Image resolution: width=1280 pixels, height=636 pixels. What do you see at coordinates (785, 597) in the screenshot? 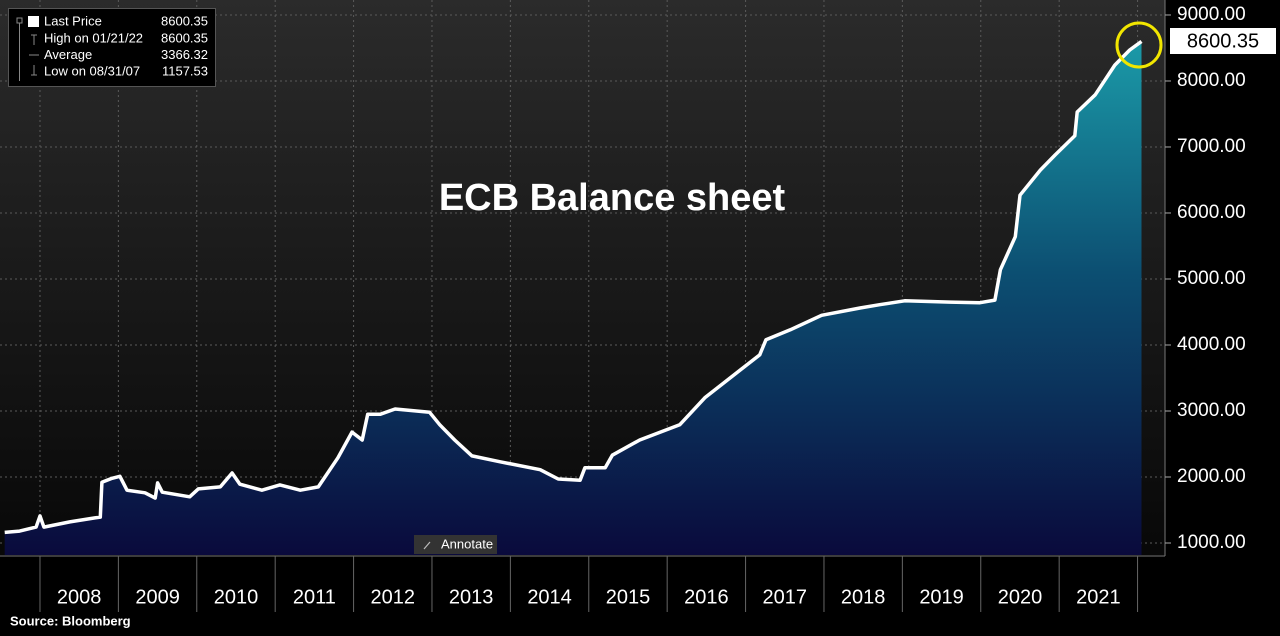
I see `x-tick-label: 2017` at bounding box center [785, 597].